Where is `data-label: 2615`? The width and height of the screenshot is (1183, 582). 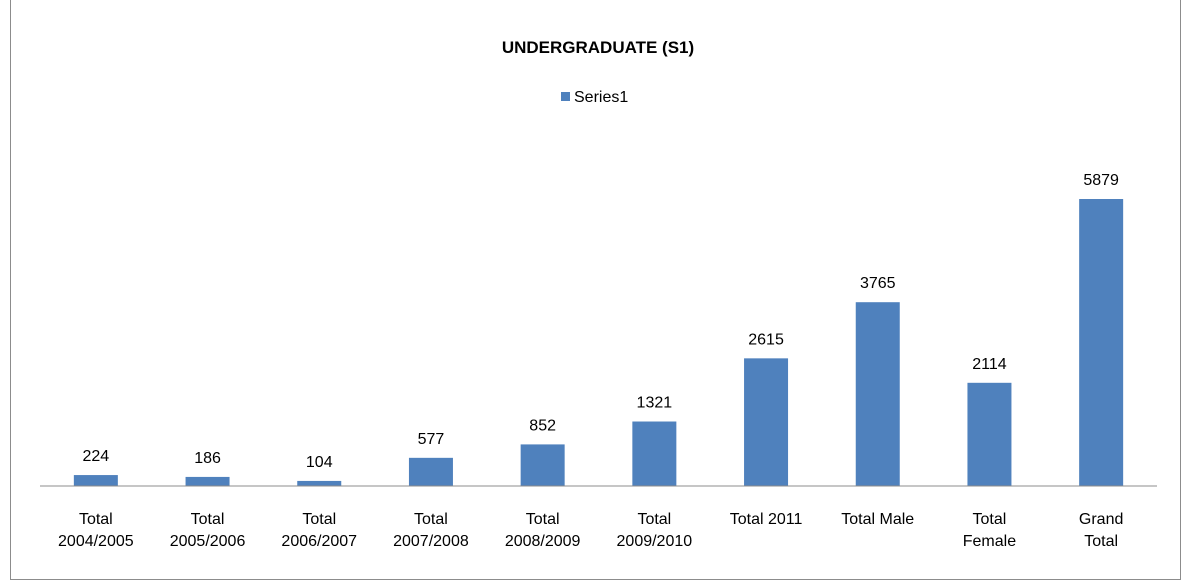 data-label: 2615 is located at coordinates (766, 339).